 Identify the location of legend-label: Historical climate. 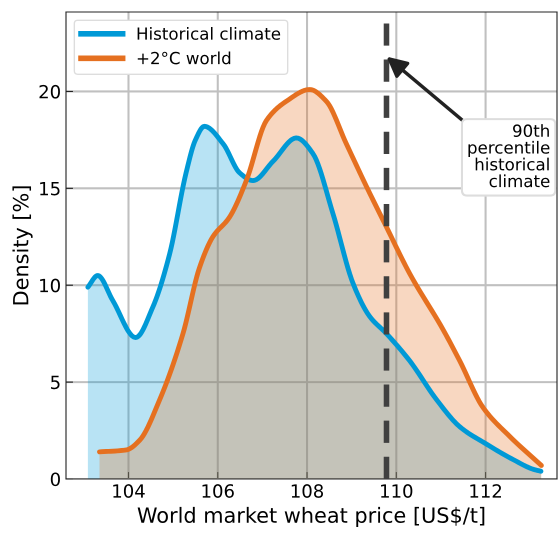
(209, 33).